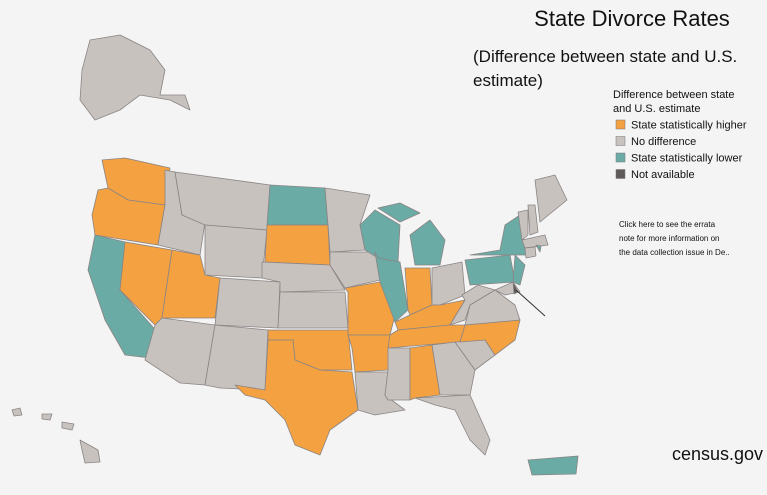 The width and height of the screenshot is (767, 495). Describe the element at coordinates (605, 56) in the screenshot. I see `subtitle: (Difference between state and U.S.` at that location.